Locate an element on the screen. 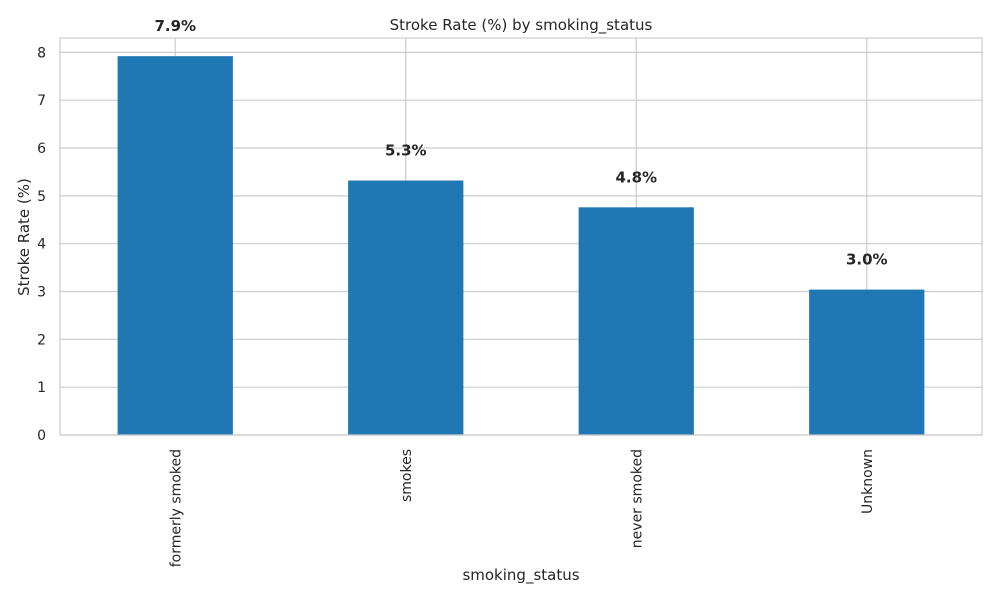 Image resolution: width=1000 pixels, height=600 pixels. y-axis-ticks: 0 1 2 3 4 5 6 7 8 is located at coordinates (41, 244).